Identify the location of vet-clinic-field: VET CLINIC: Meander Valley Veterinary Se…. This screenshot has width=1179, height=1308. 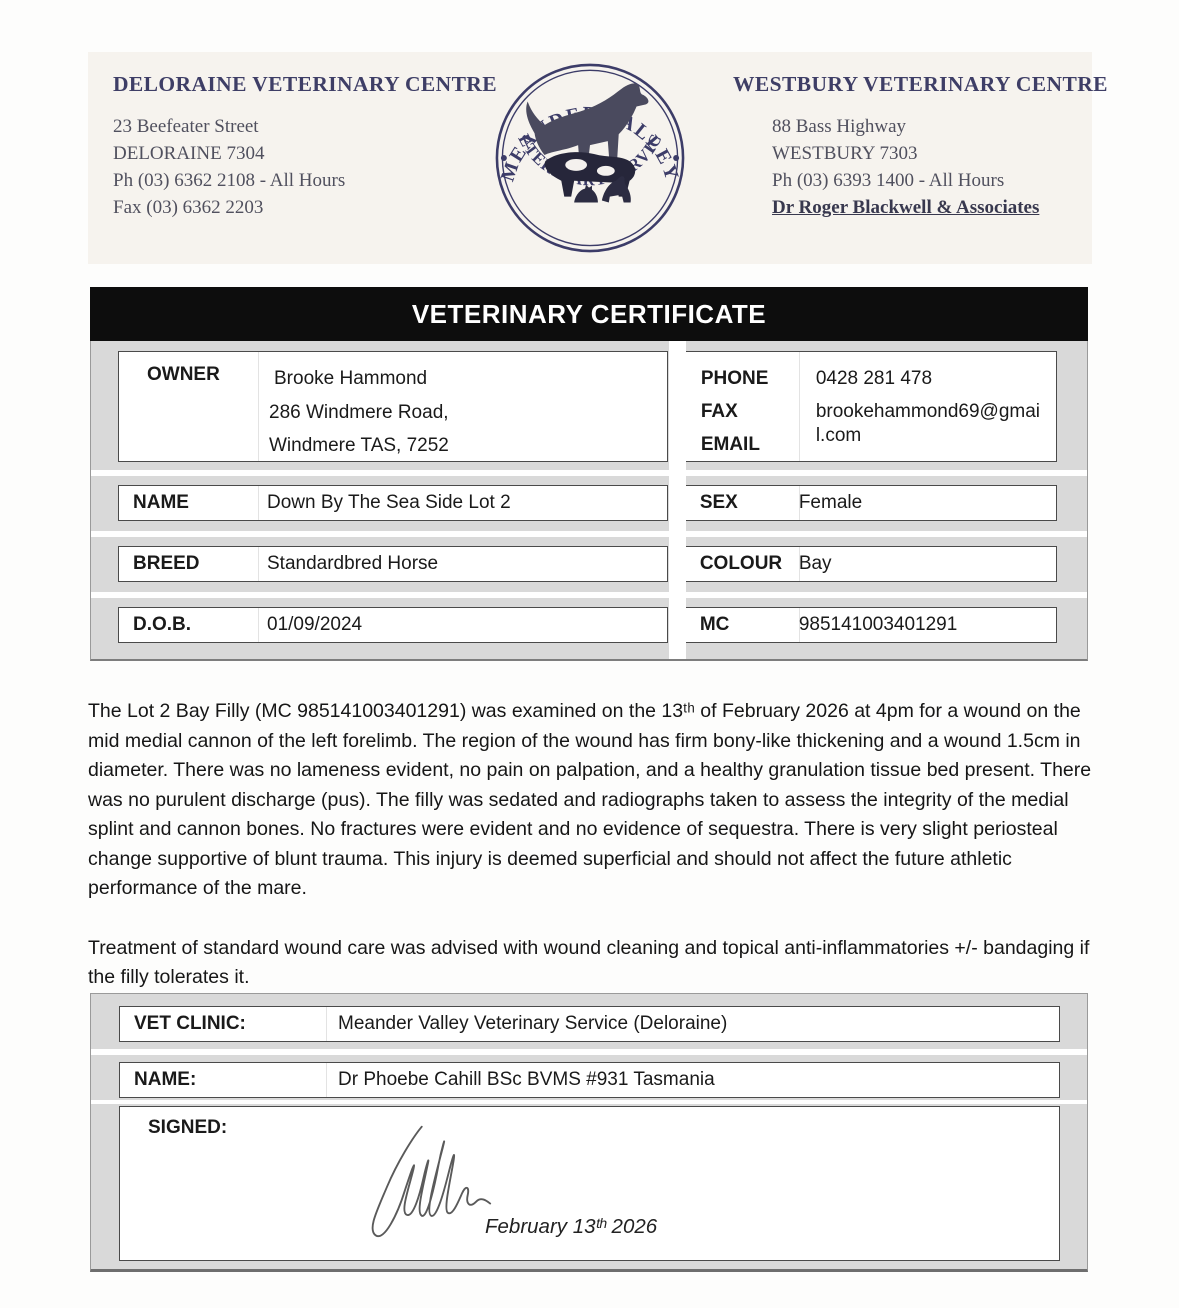
(589, 1024).